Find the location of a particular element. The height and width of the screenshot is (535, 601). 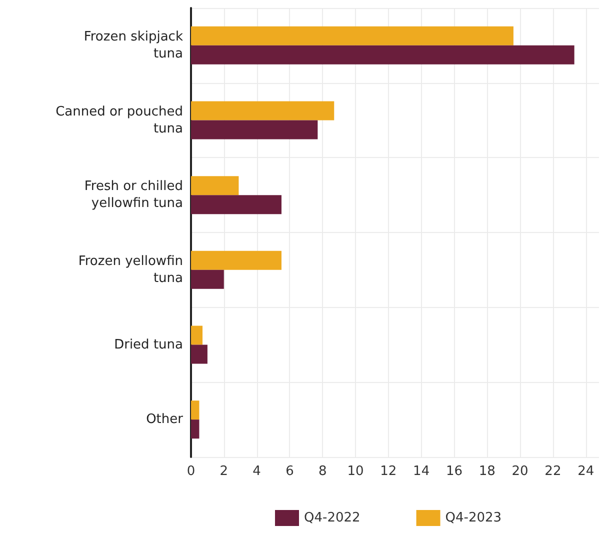

y-tick-label: Frozen skipjack tuna is located at coordinates (134, 45).